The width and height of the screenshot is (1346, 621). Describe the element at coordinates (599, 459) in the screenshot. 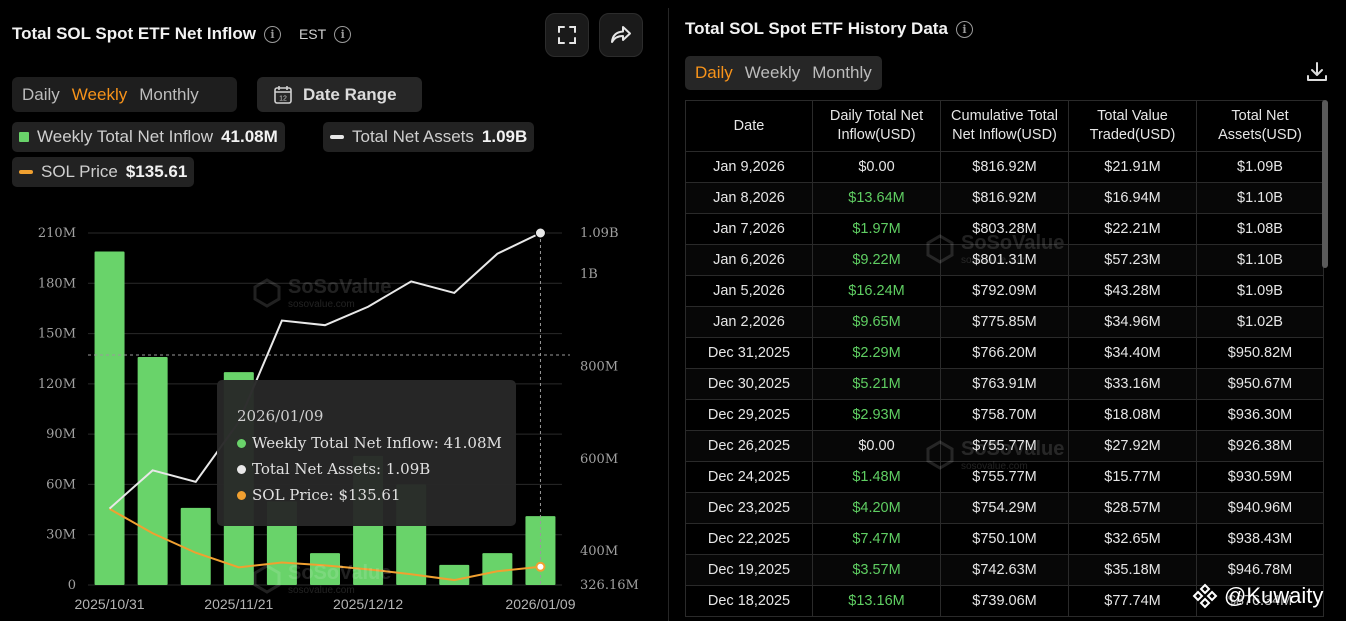

I see `y-right-tick-label: 600M` at that location.